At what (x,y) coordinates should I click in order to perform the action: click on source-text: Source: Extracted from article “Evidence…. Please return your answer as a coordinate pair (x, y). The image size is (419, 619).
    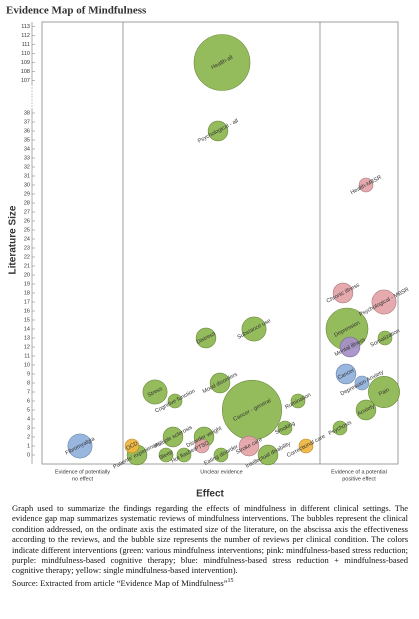
    Looking at the image, I should click on (120, 582).